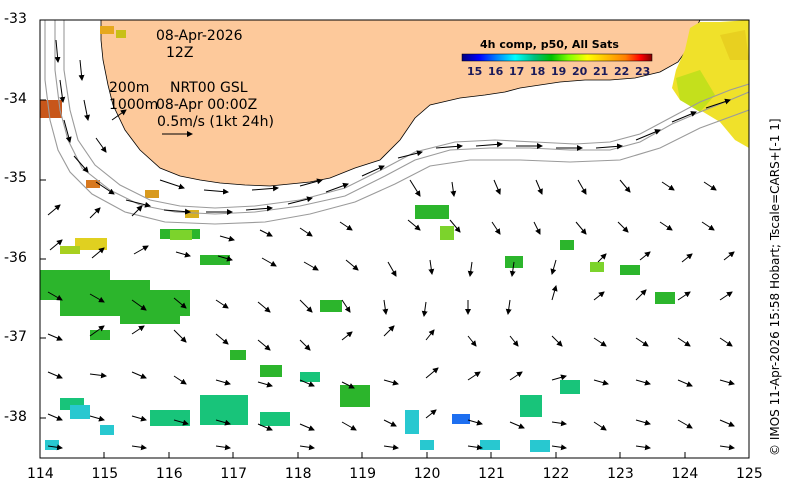 The width and height of the screenshot is (791, 492). What do you see at coordinates (517, 71) in the screenshot?
I see `colorbar-tick-label: 17` at bounding box center [517, 71].